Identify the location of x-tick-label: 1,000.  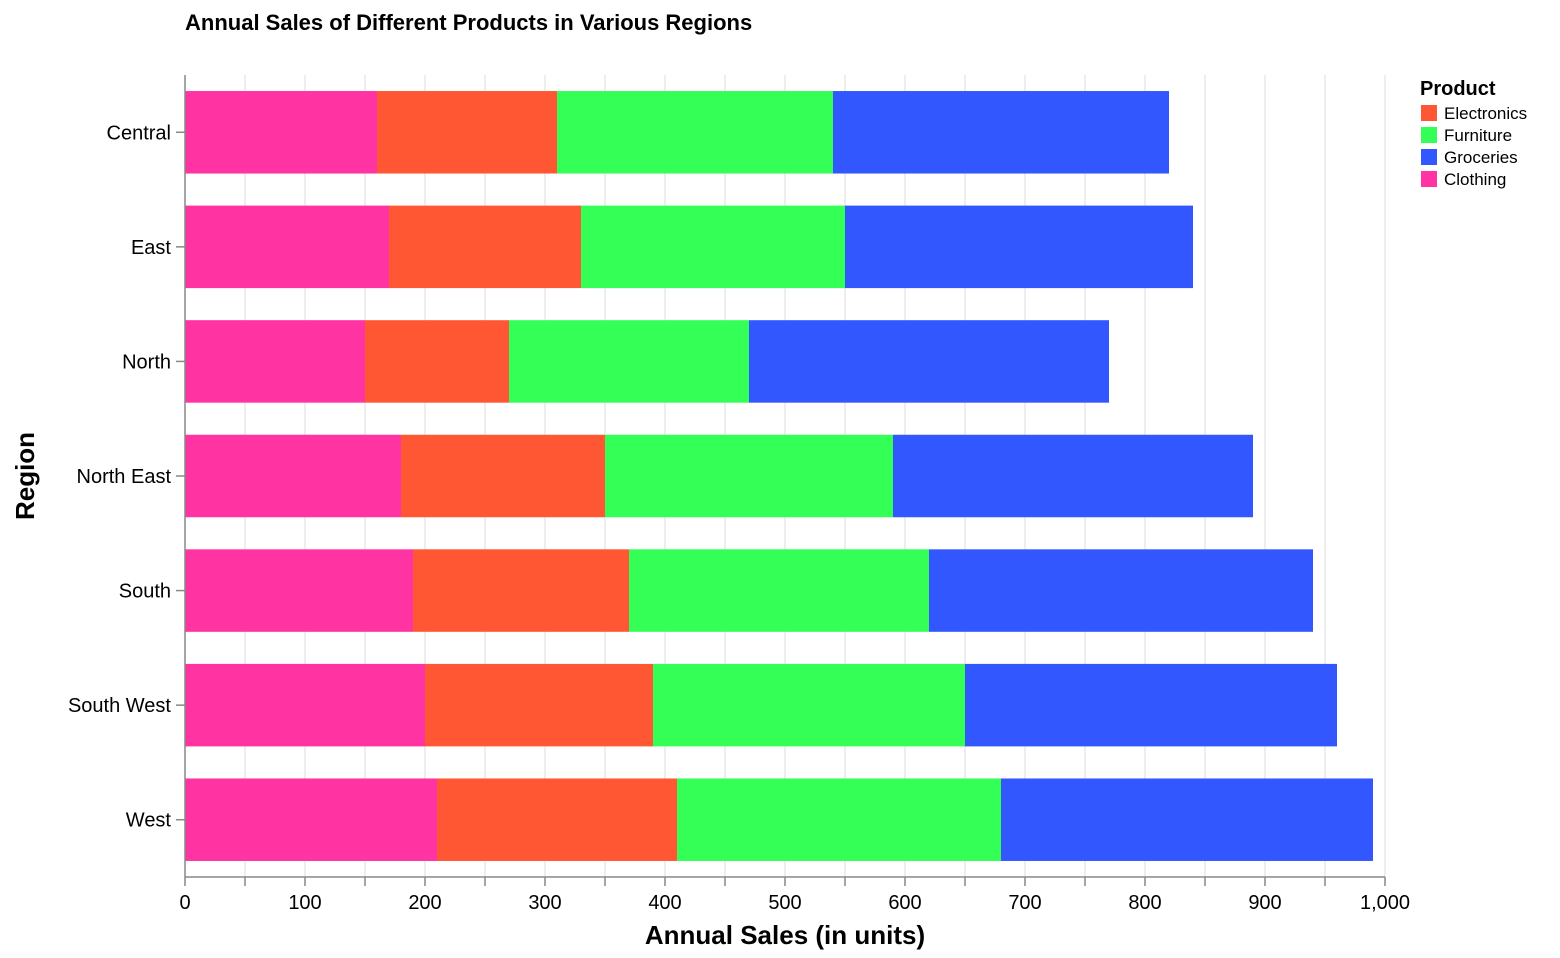
(1385, 903).